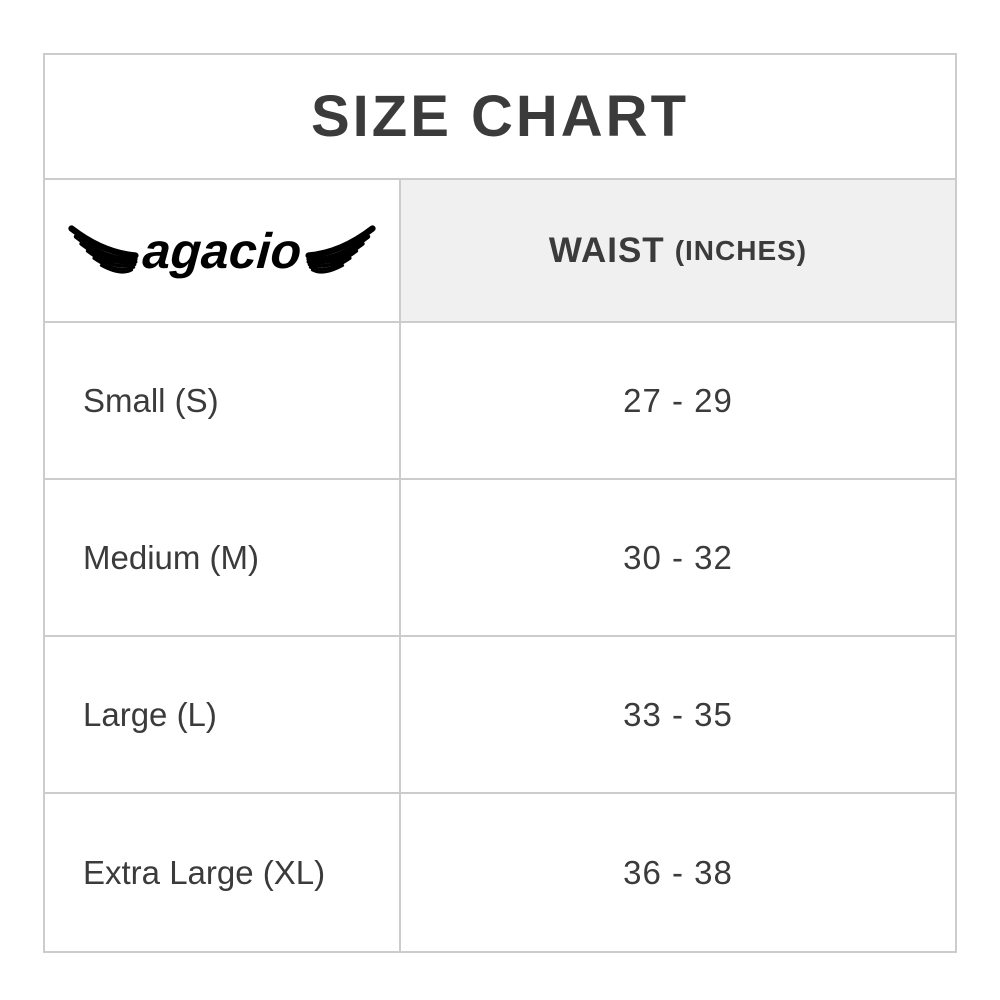 The image size is (1000, 1000). Describe the element at coordinates (678, 558) in the screenshot. I see `waist-range-medium: 30 - 32` at that location.